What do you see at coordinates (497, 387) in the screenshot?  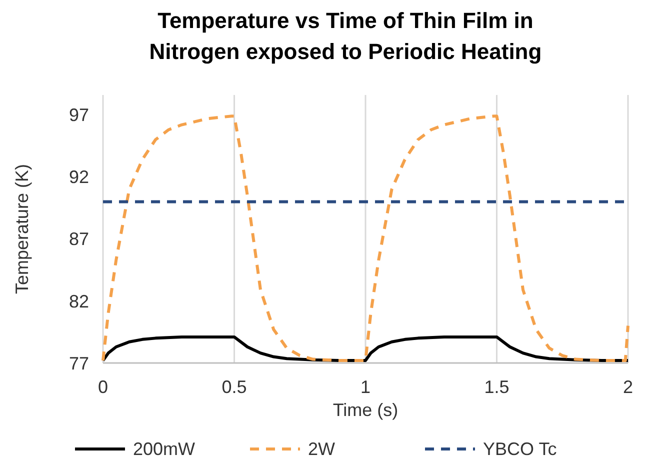 I see `x-tick-label: 1.5` at bounding box center [497, 387].